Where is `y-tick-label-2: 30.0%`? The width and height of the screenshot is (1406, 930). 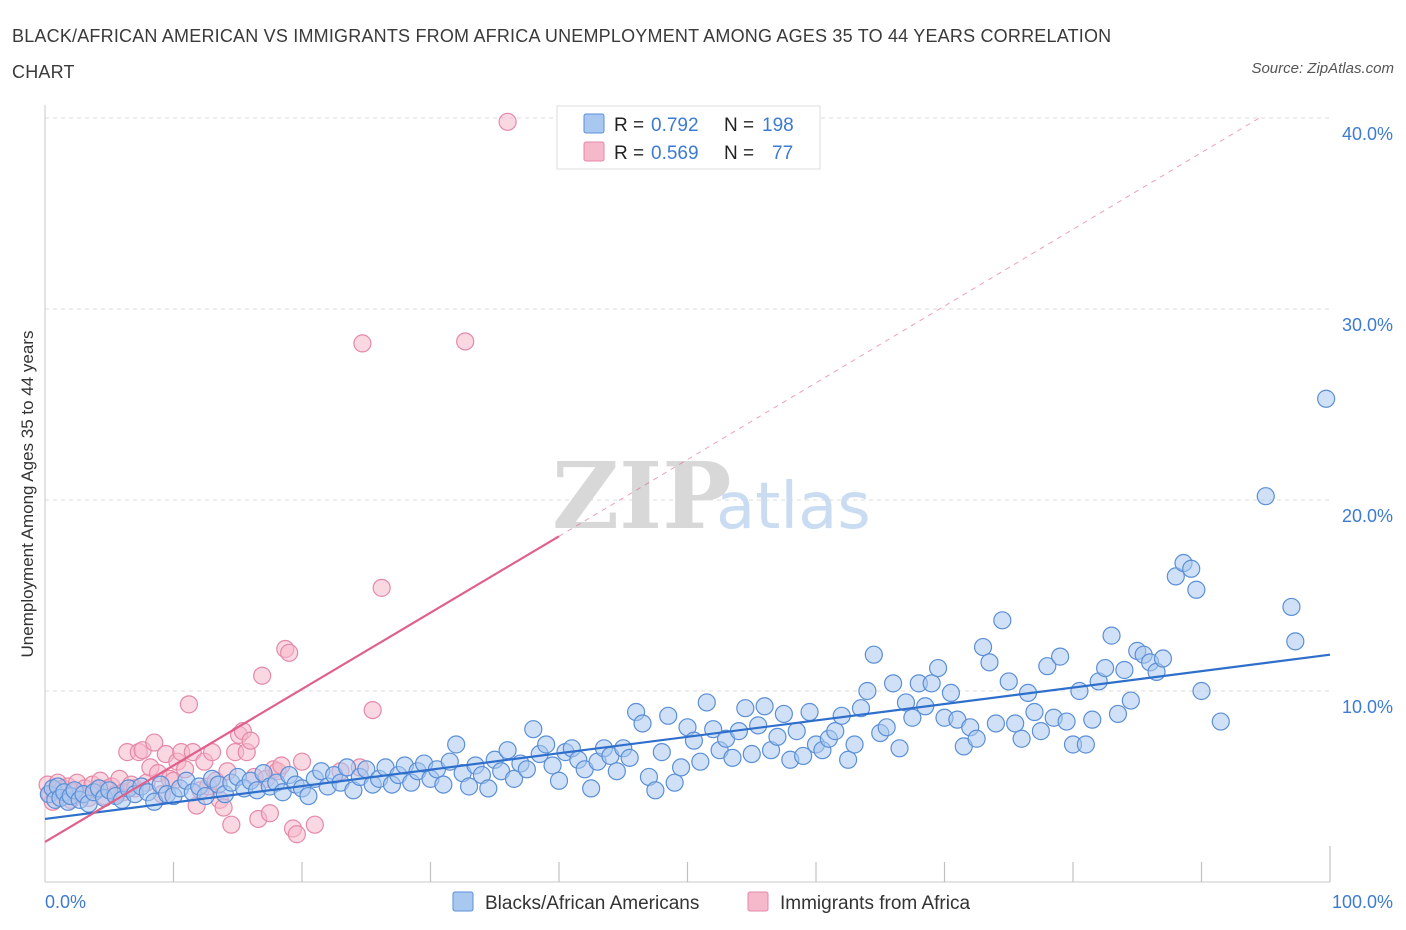
y-tick-label-2: 30.0% is located at coordinates (1367, 325).